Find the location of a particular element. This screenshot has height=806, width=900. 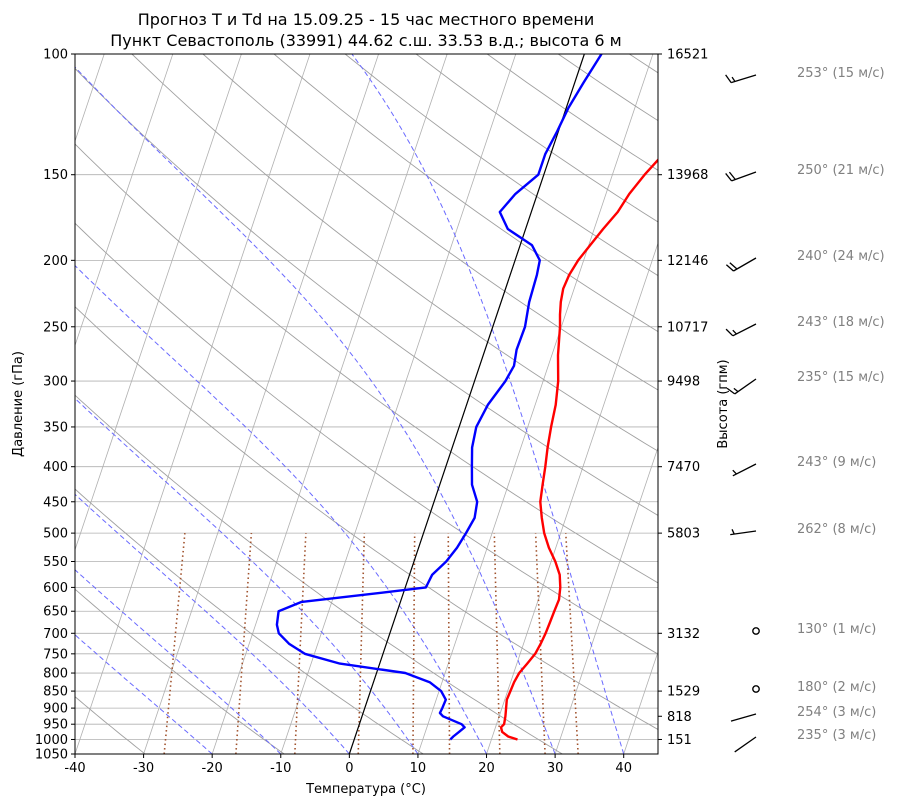

height-tick-label: 5803 is located at coordinates (683, 534).